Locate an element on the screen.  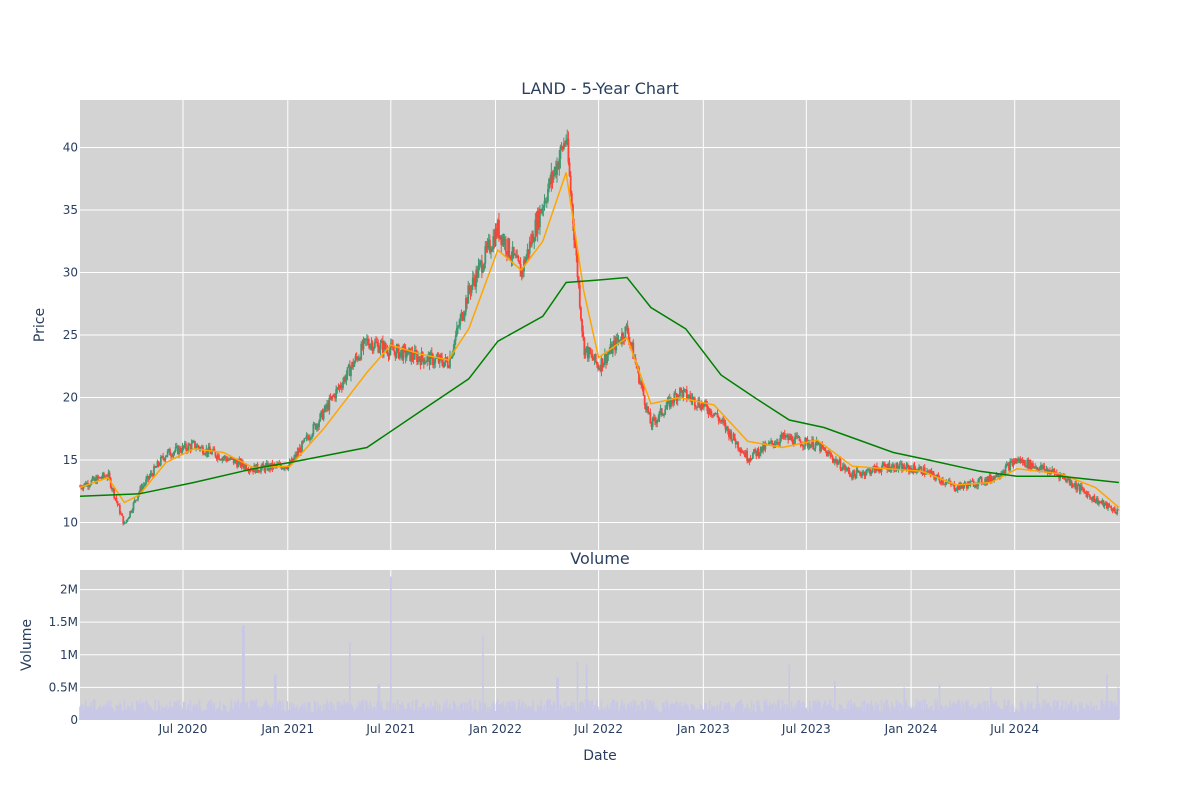
date-x-tick-label: Jan 2021 is located at coordinates (287, 729).